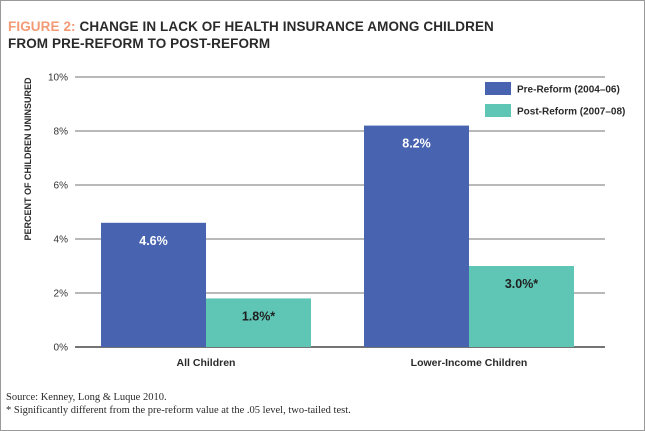 The height and width of the screenshot is (431, 645). What do you see at coordinates (139, 43) in the screenshot?
I see `title-line-2: FROM PRE-REFORM TO POST-REFORM` at bounding box center [139, 43].